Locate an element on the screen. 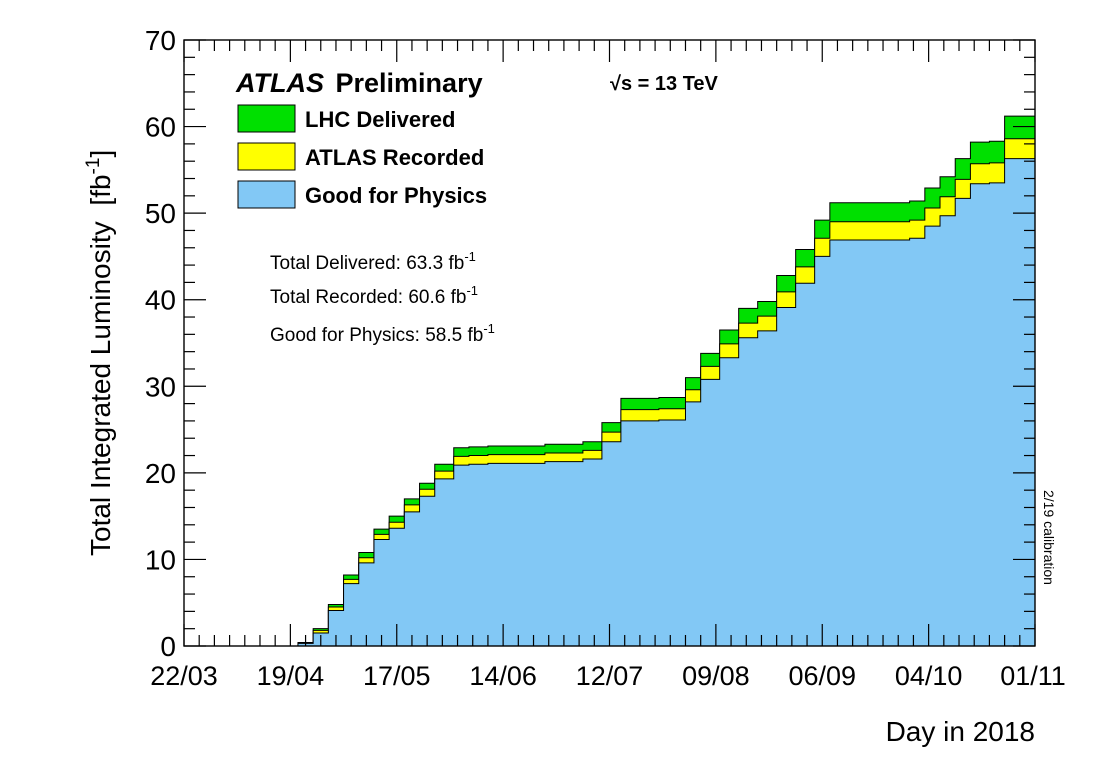  x-tick-label: 14/06 is located at coordinates (503, 676).